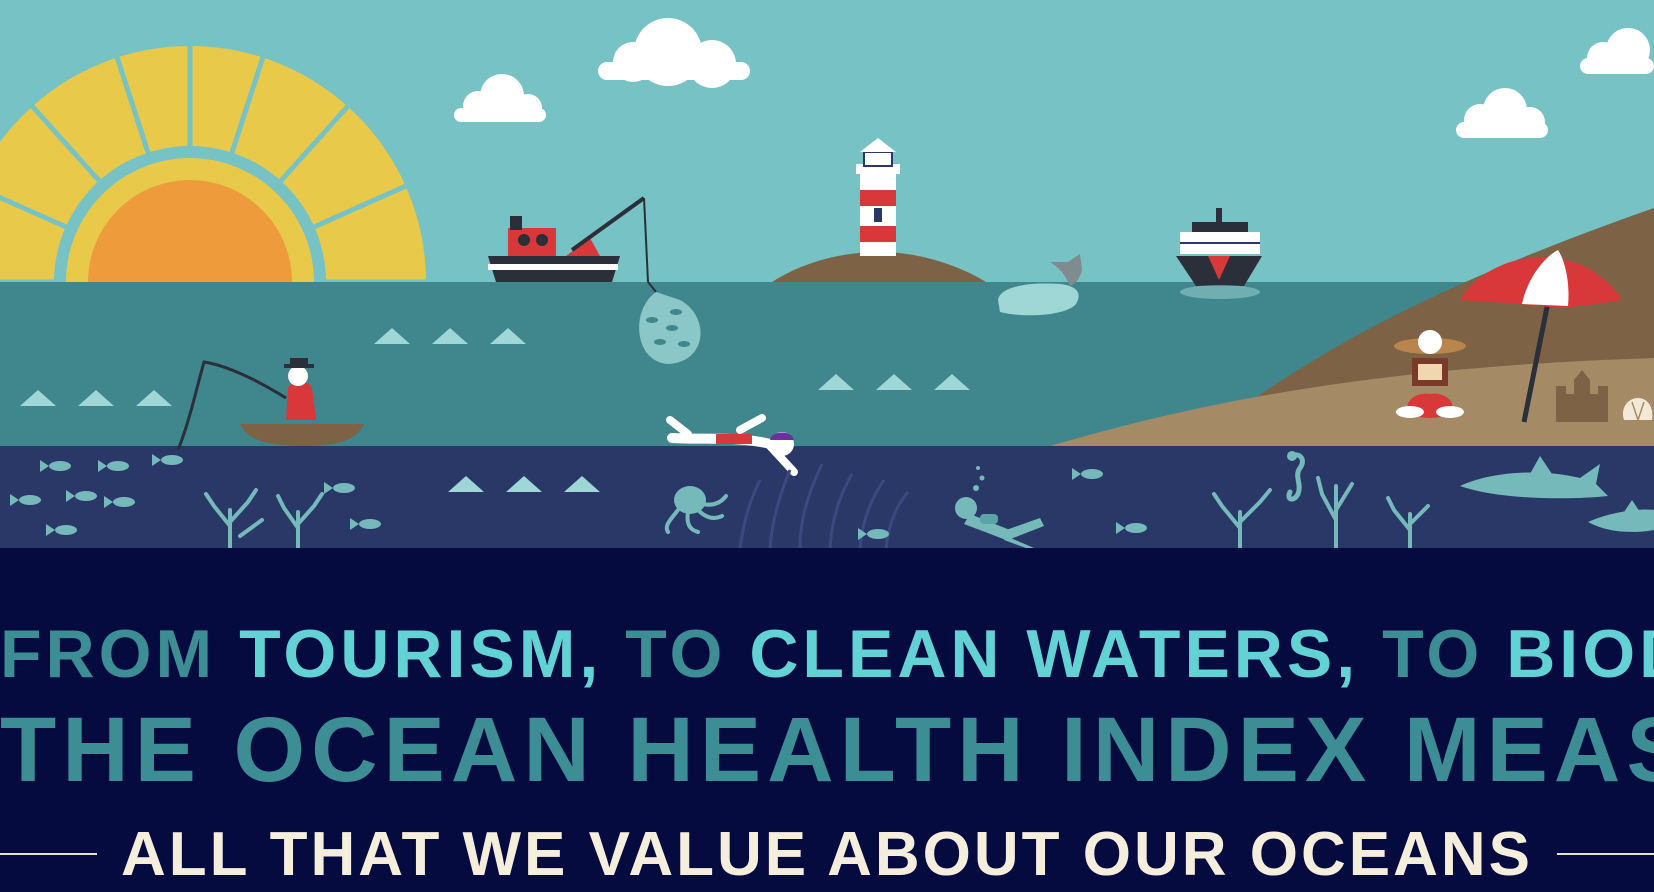 Image resolution: width=1654 pixels, height=892 pixels. I want to click on island, so click(879, 267).